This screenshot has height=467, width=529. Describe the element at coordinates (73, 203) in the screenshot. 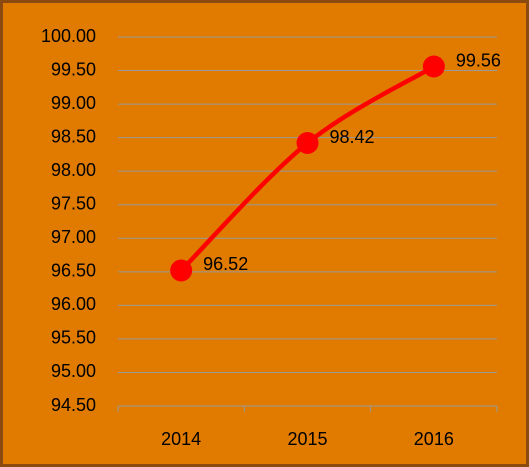

I see `y-tick-label: 97.50` at that location.